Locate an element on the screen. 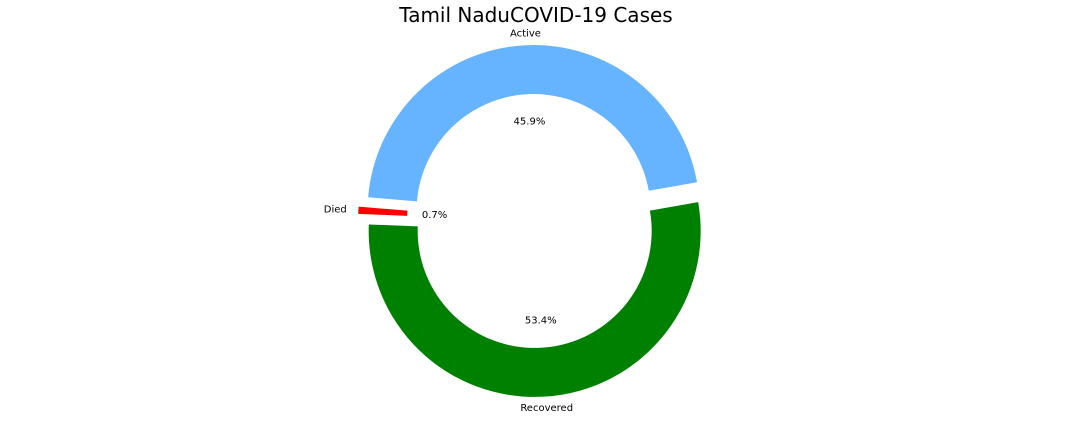  slice-died is located at coordinates (383, 211).